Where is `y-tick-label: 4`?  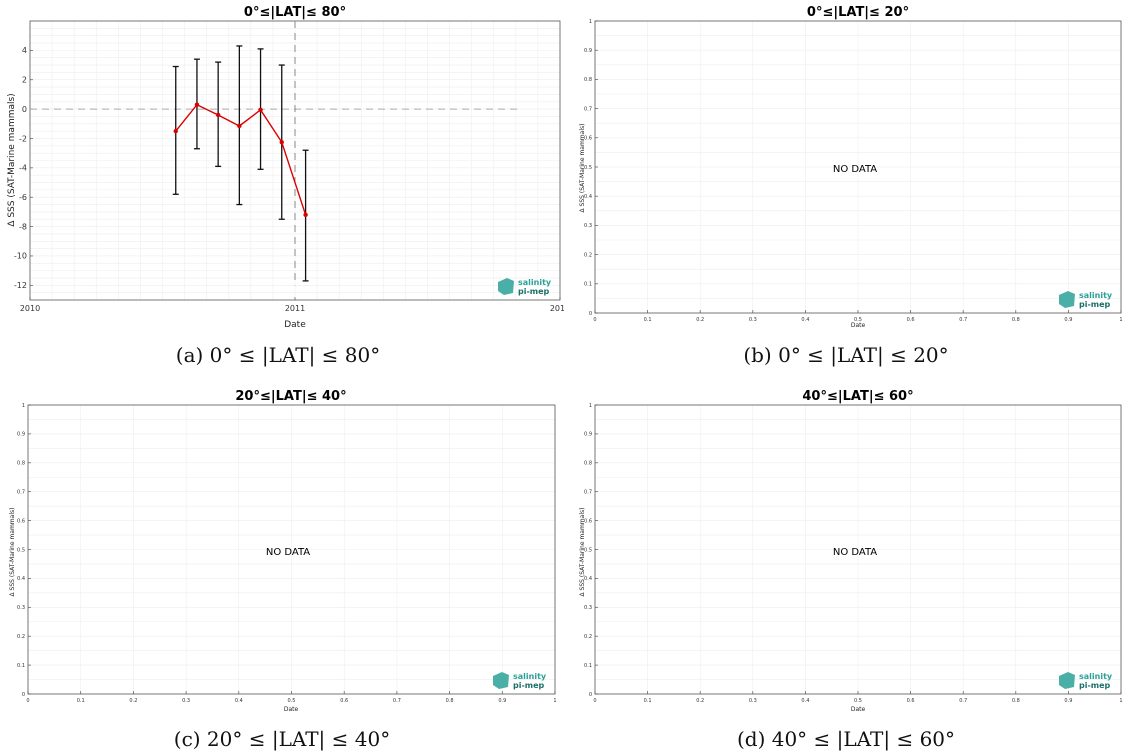 y-tick-label: 4 is located at coordinates (24, 50).